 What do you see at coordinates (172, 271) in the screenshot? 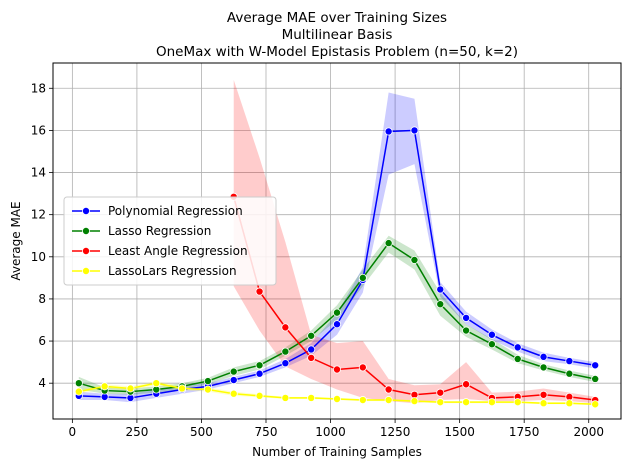
I see `legend-label: LassoLars Regression` at bounding box center [172, 271].